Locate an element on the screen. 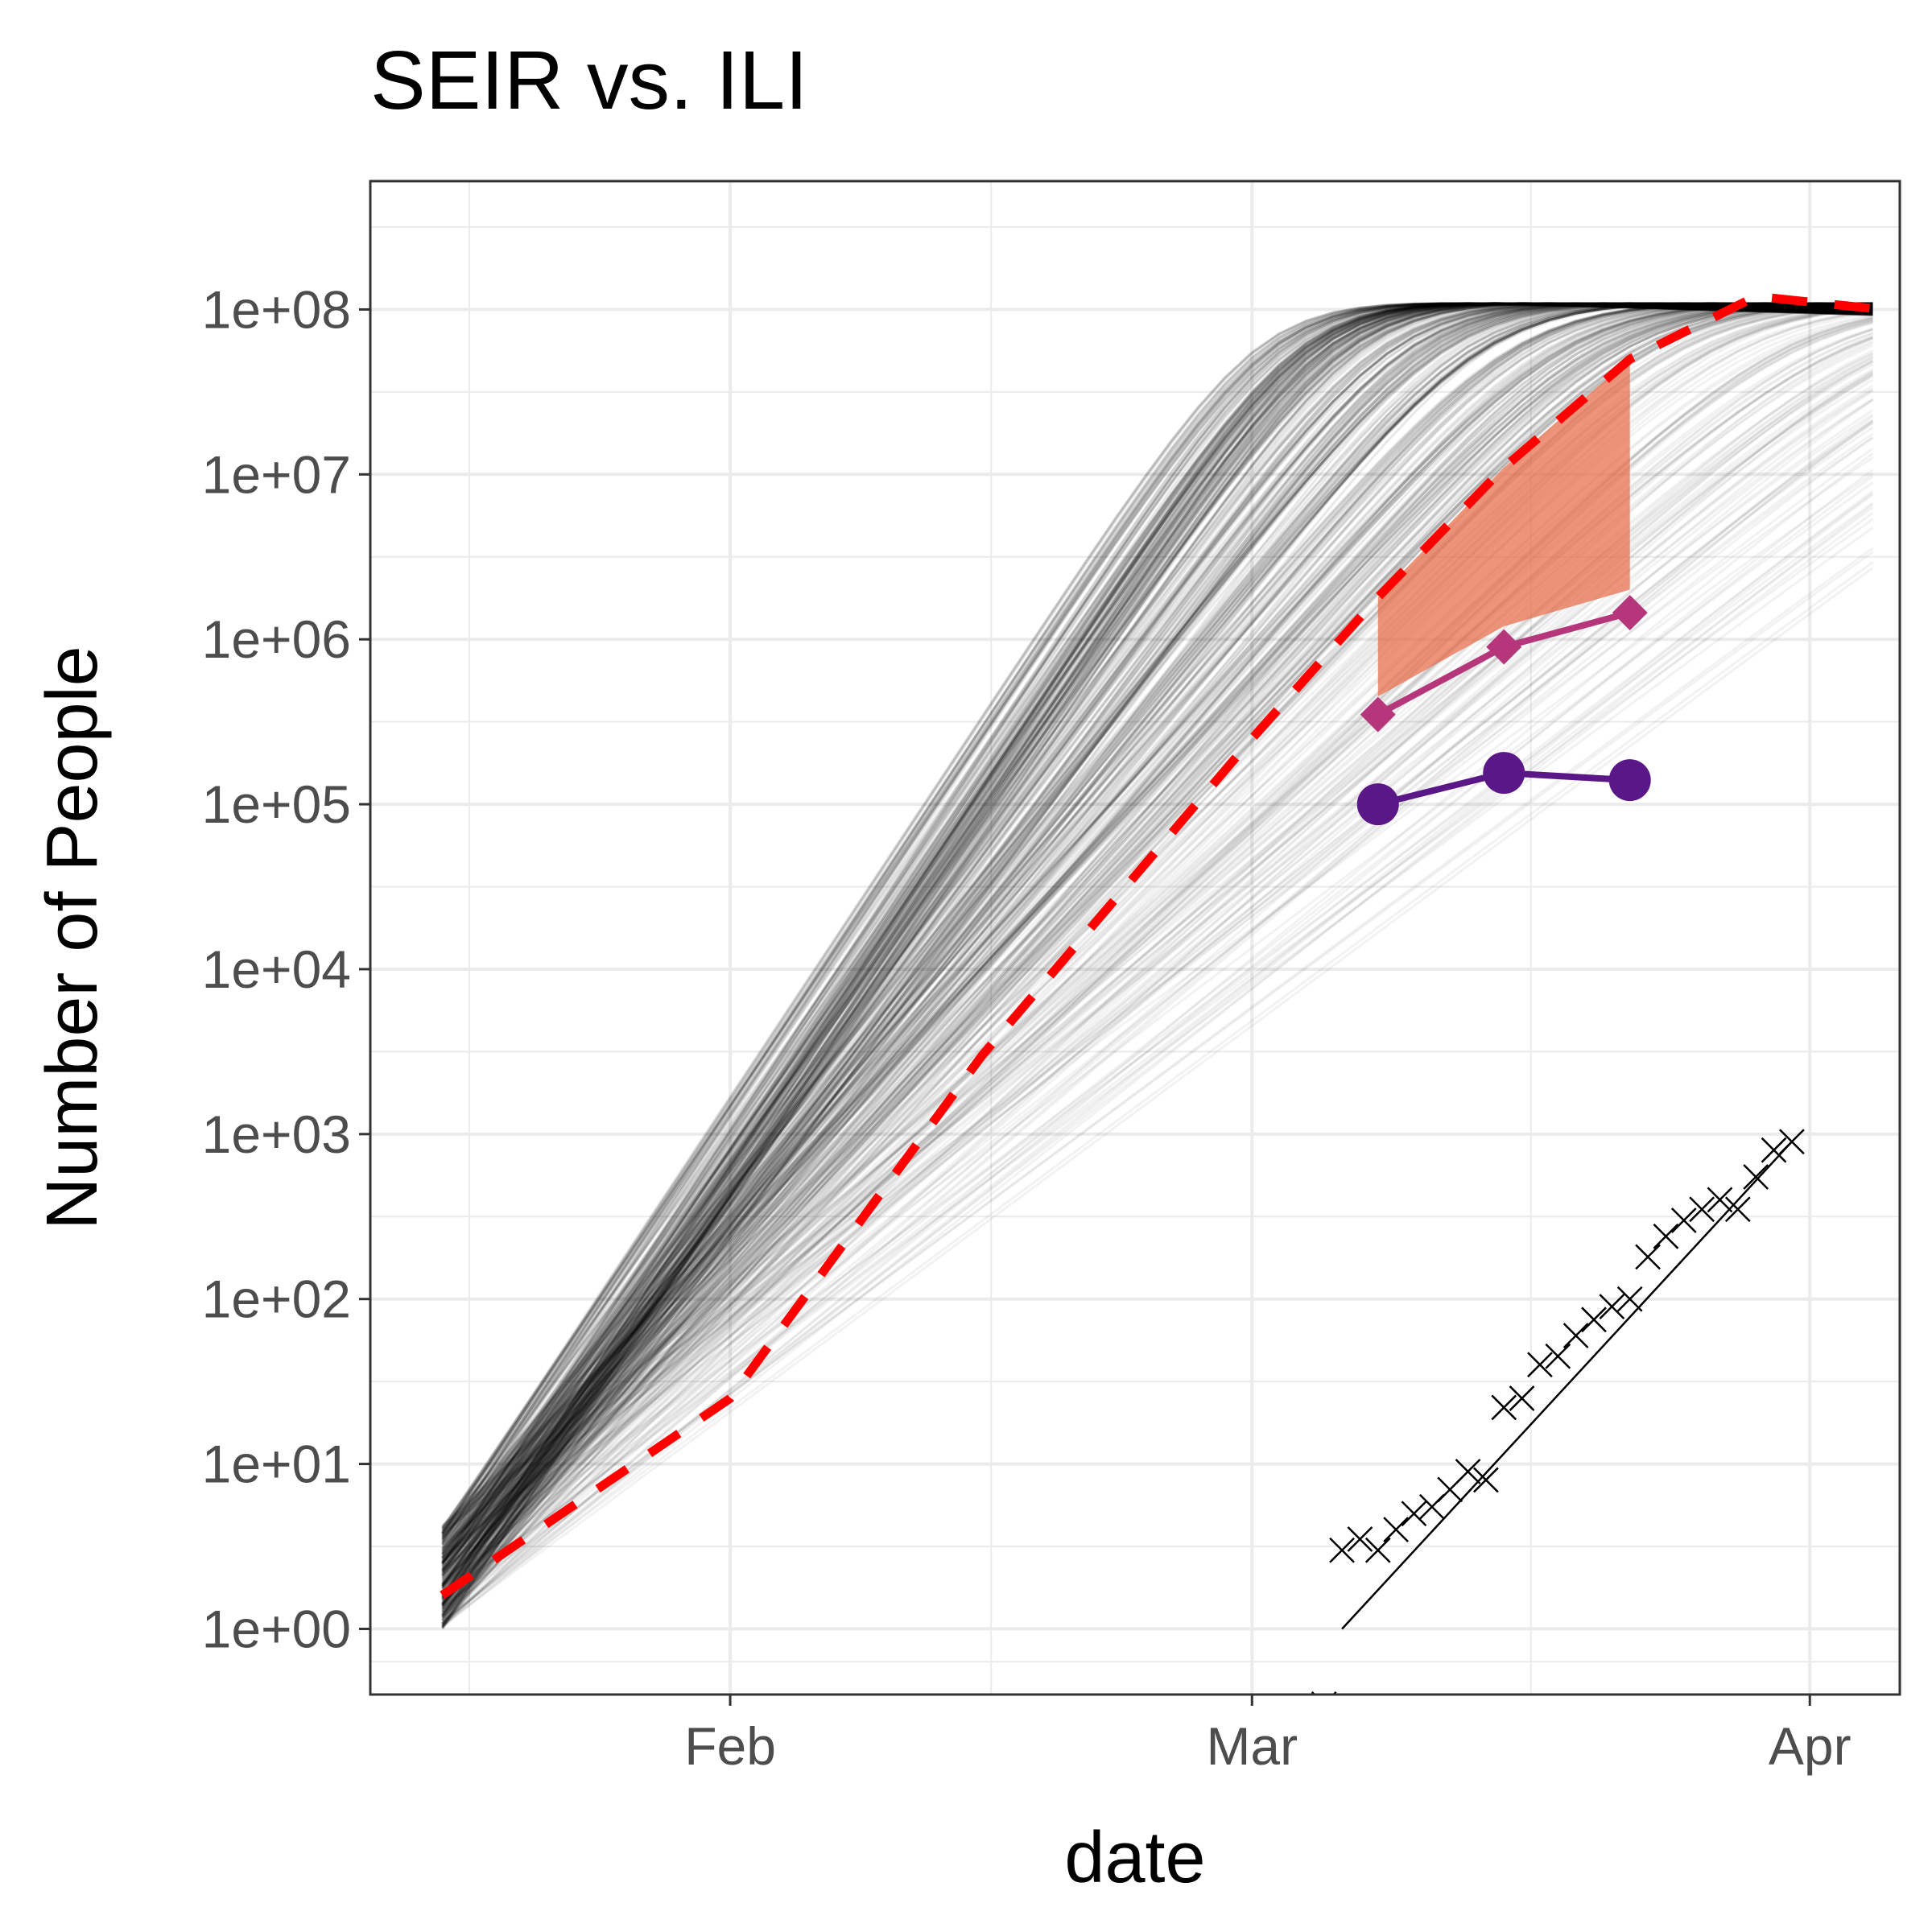 Image resolution: width=1932 pixels, height=1932 pixels. x-tick-label: Feb is located at coordinates (730, 1746).